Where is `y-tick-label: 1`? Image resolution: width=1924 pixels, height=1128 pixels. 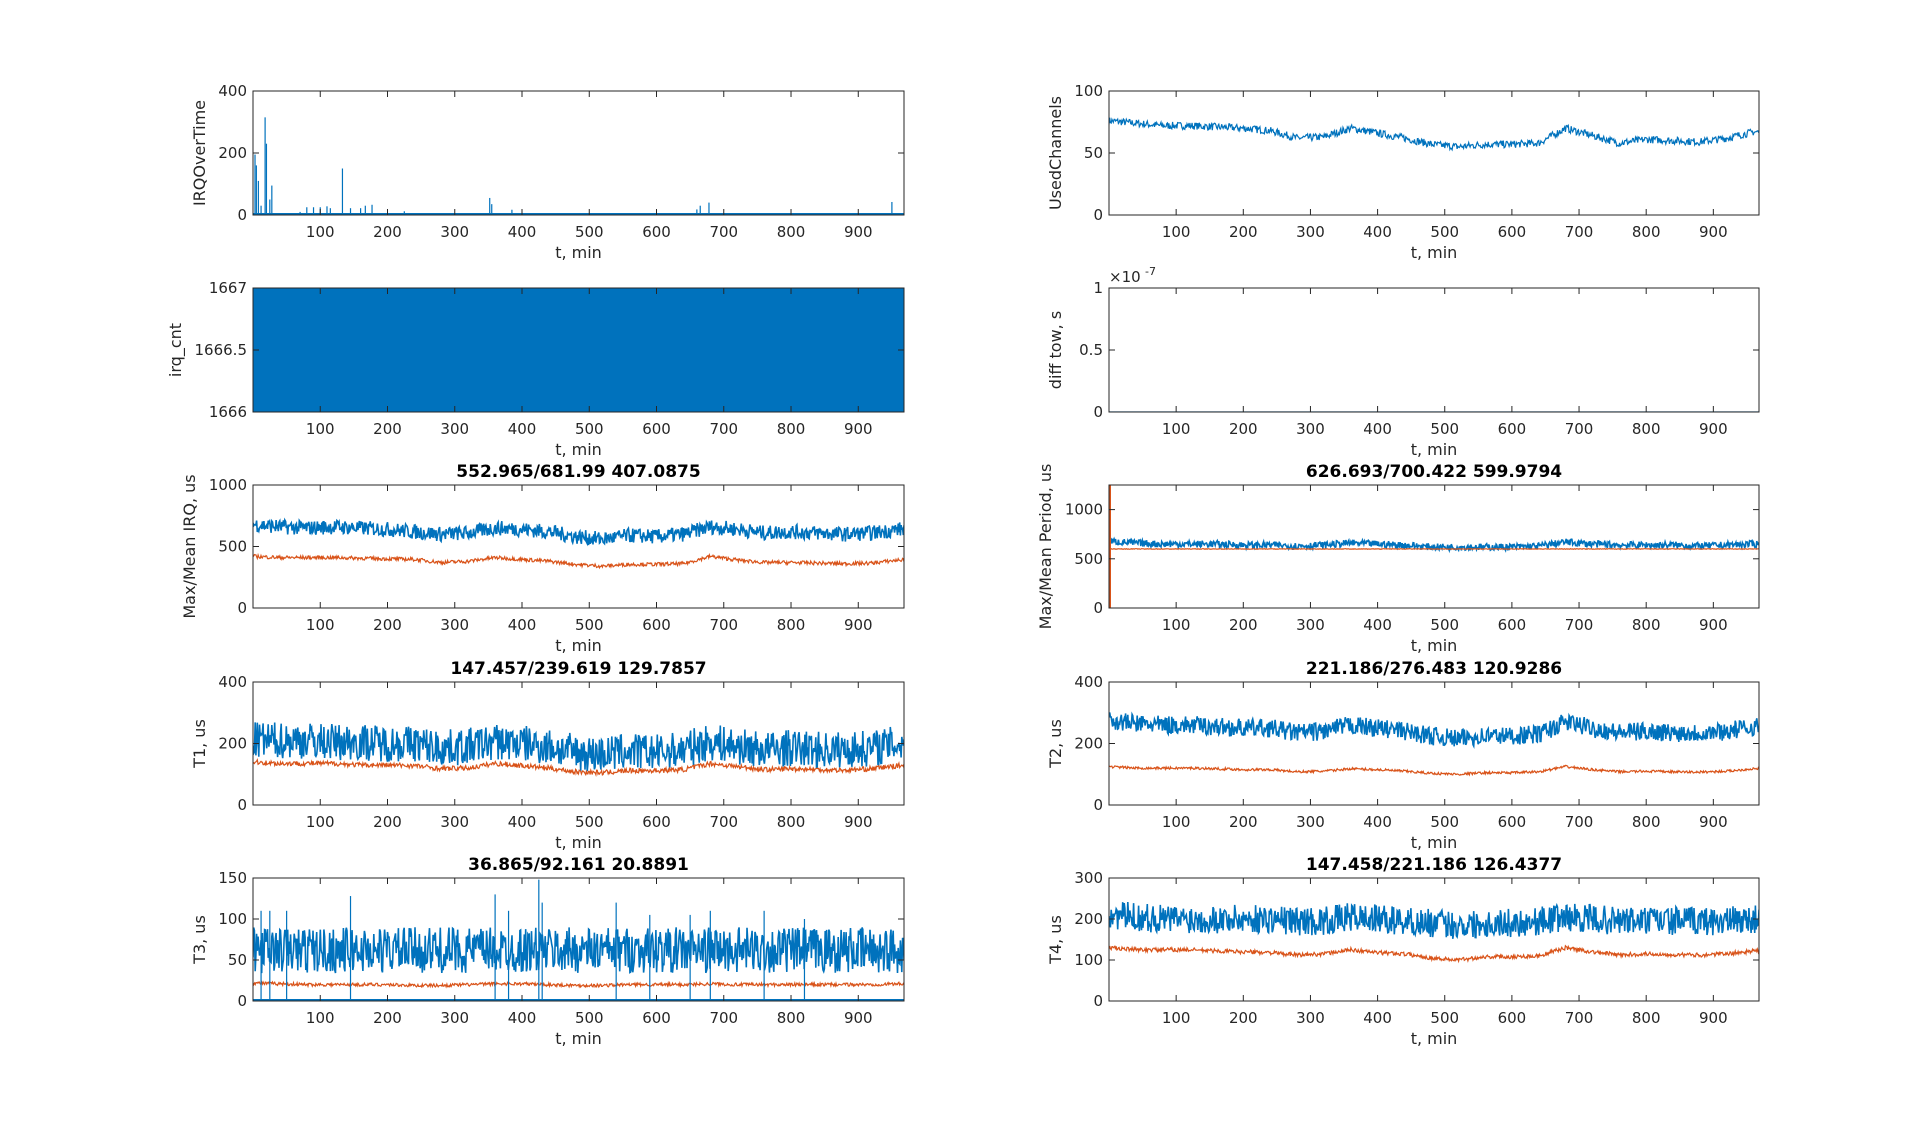 y-tick-label: 1 is located at coordinates (1098, 288).